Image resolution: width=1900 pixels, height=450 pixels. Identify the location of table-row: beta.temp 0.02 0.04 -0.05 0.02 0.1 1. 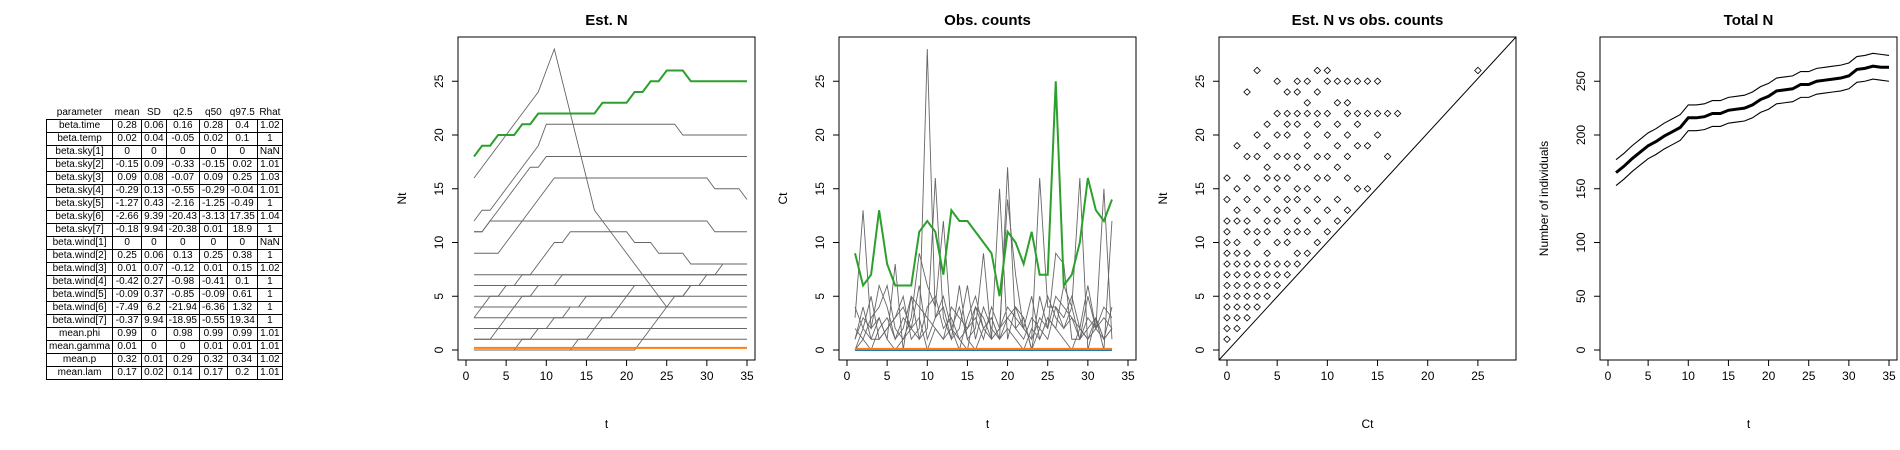
(164, 139).